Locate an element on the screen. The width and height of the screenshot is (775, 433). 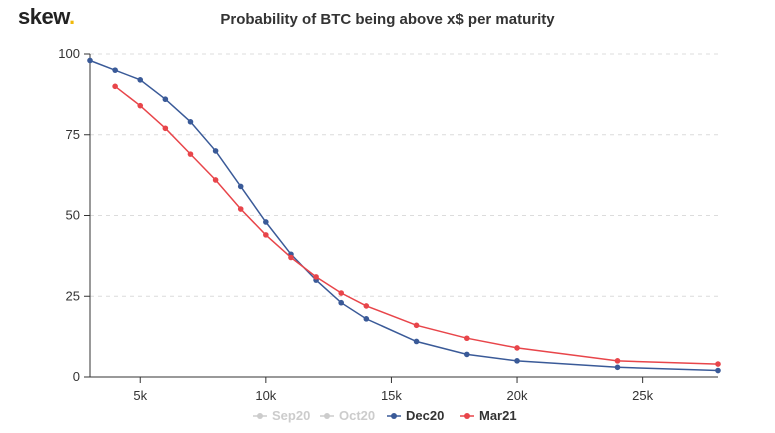
legend-item-dec20: Dec20 is located at coordinates (415, 415).